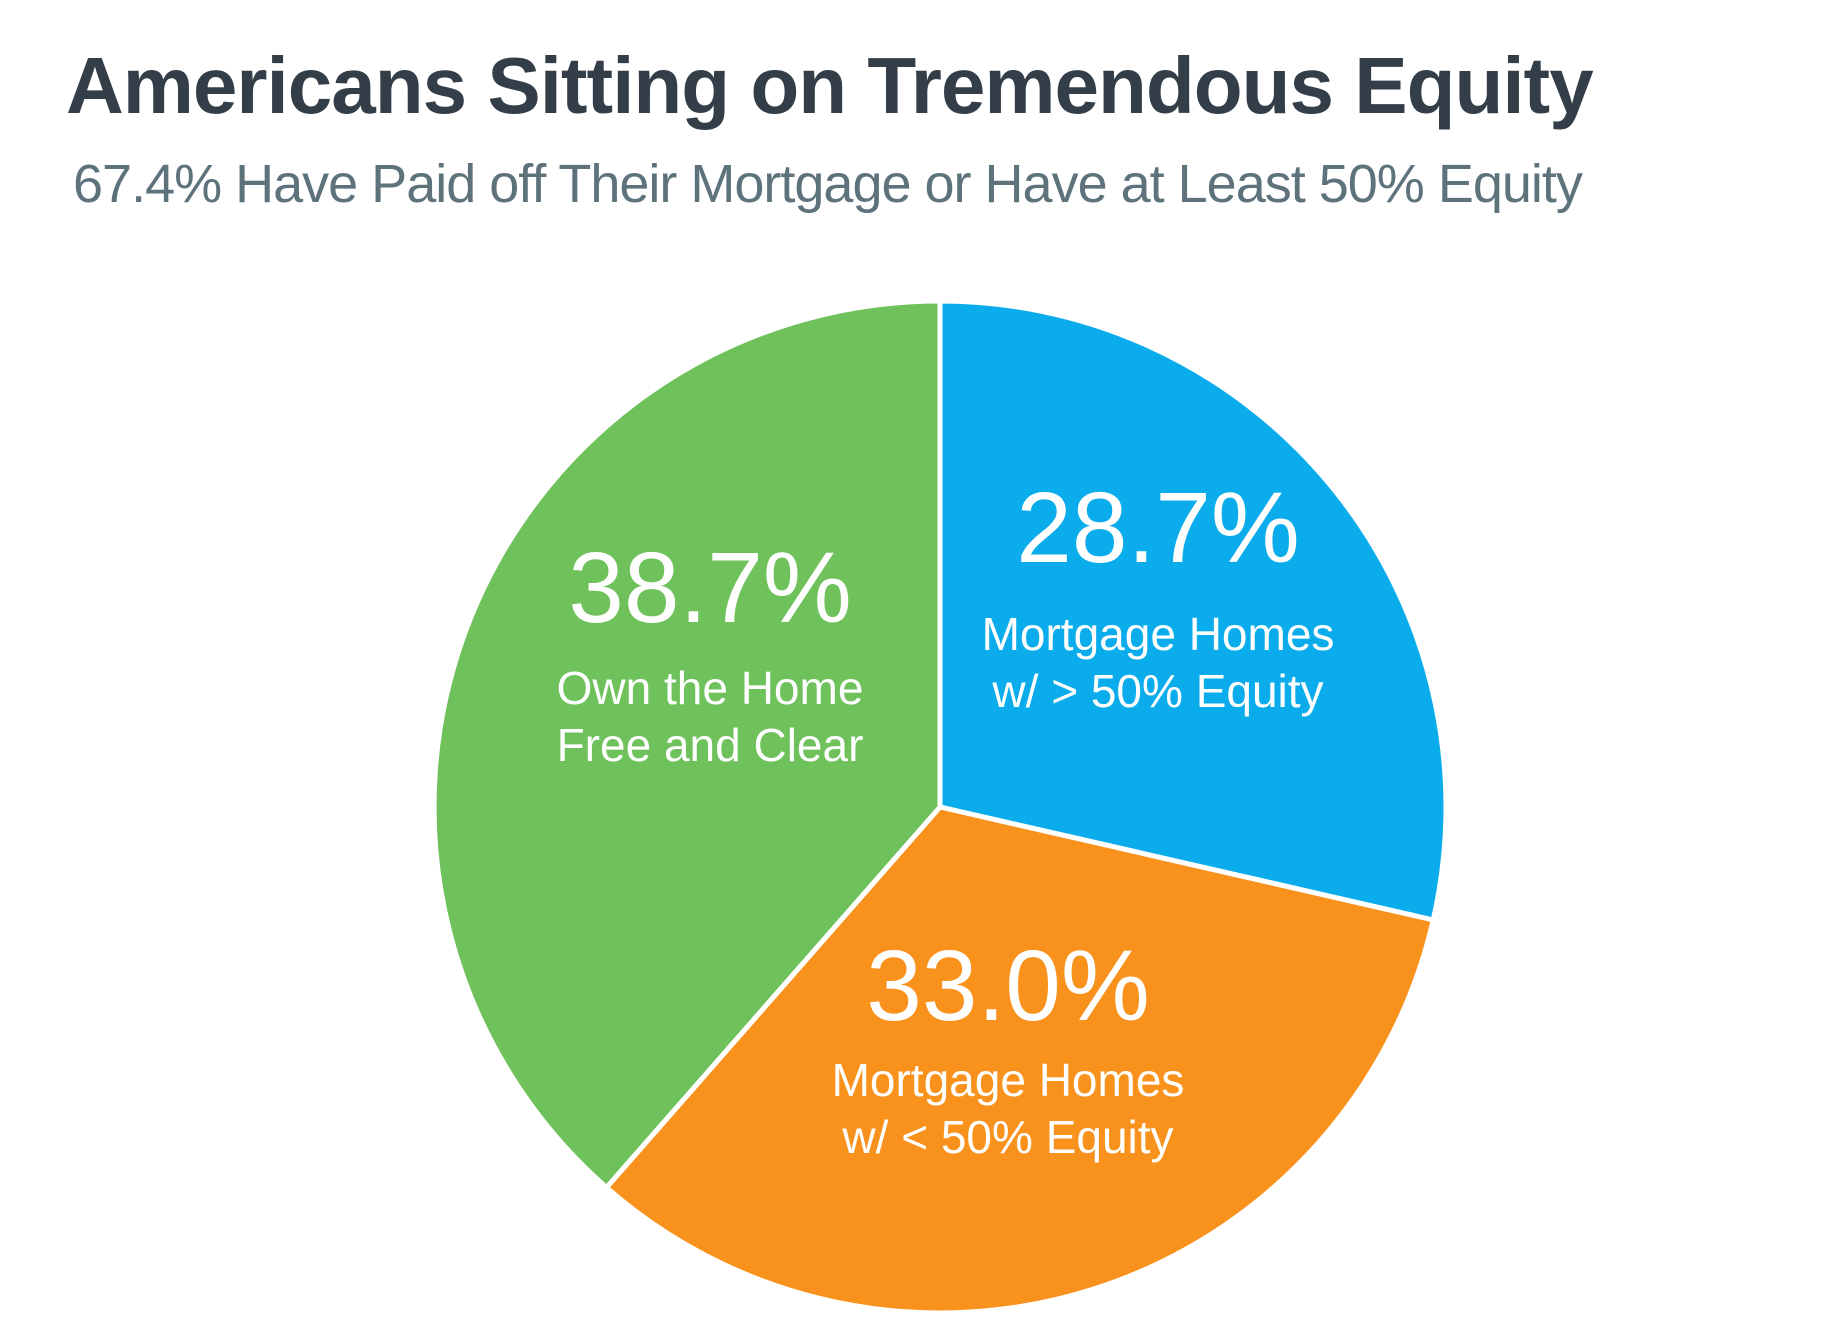 This screenshot has width=1824, height=1329. Describe the element at coordinates (830, 85) in the screenshot. I see `page-title: Americans Sitting on Tremendous Equity` at that location.